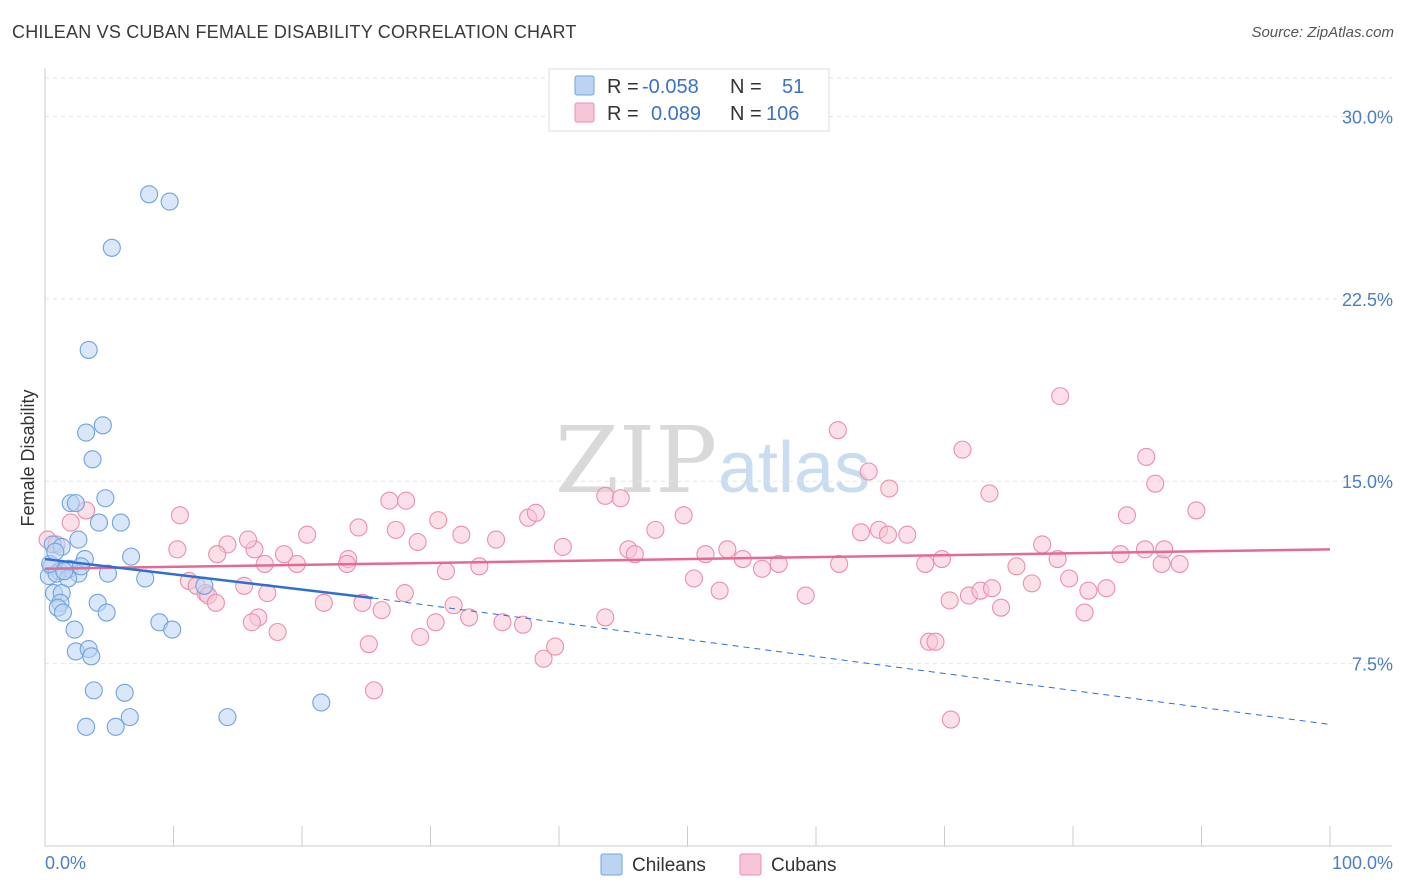 The image size is (1406, 892). Describe the element at coordinates (782, 114) in the screenshot. I see `legend-cubans-n-value: 106` at that location.